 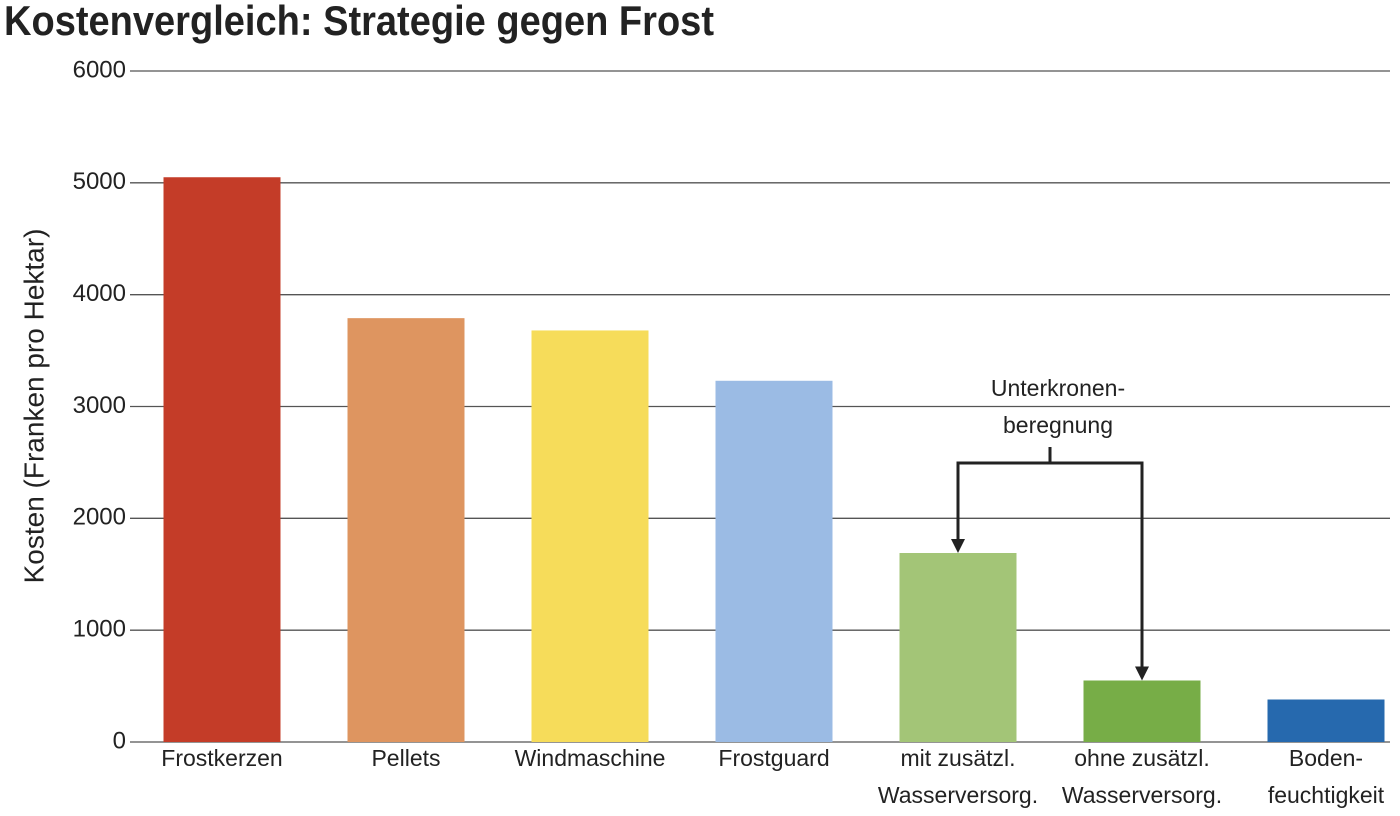 I want to click on y-tick-label: 0, so click(x=119, y=740).